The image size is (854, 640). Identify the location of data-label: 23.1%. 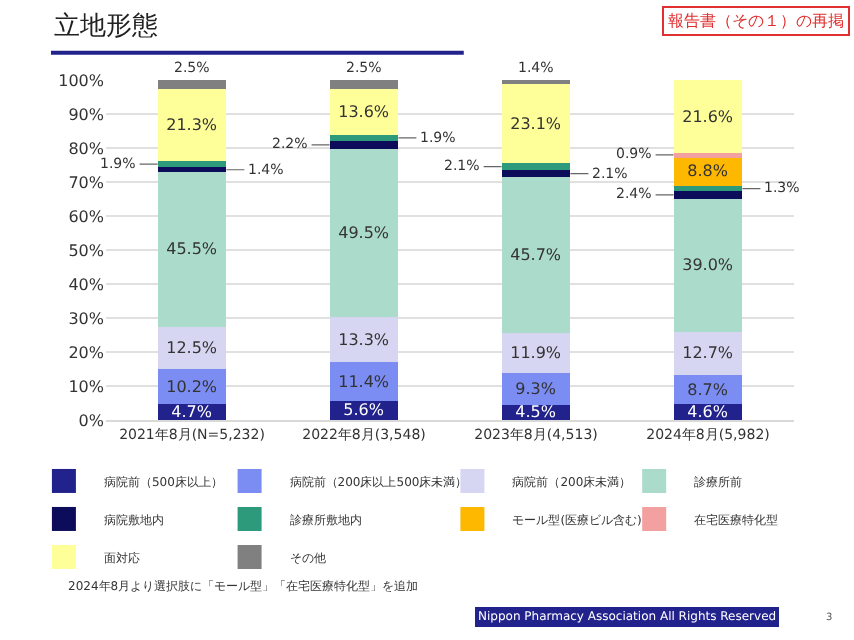
(536, 123).